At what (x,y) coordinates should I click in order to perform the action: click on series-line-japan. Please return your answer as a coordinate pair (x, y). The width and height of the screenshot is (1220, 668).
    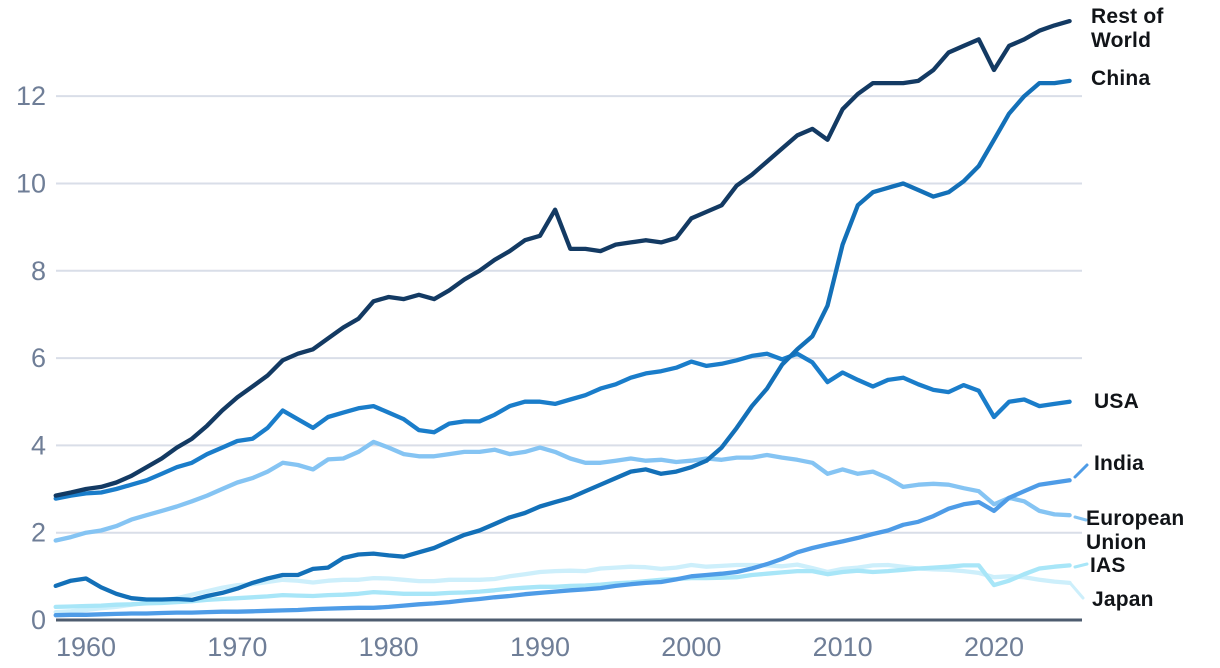
    Looking at the image, I should click on (562, 588).